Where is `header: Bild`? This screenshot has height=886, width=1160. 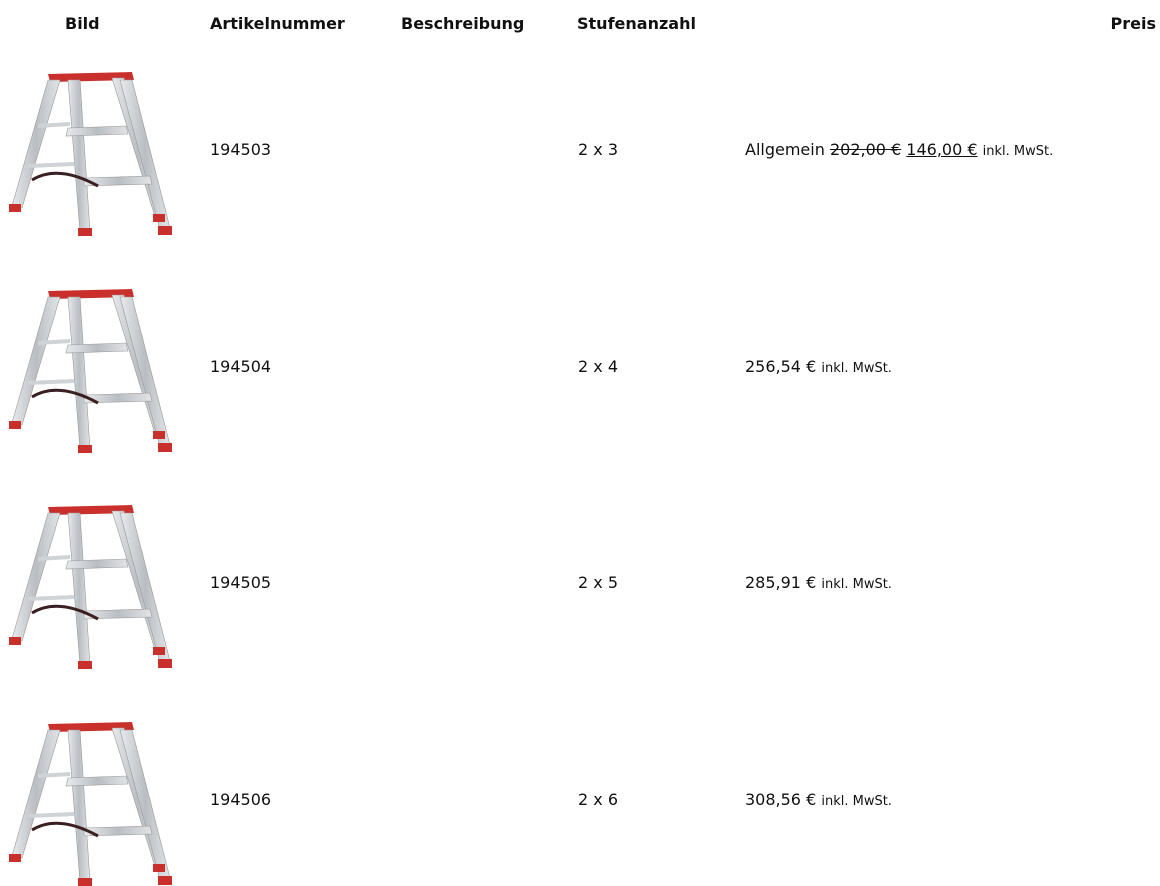 header: Bild is located at coordinates (82, 23).